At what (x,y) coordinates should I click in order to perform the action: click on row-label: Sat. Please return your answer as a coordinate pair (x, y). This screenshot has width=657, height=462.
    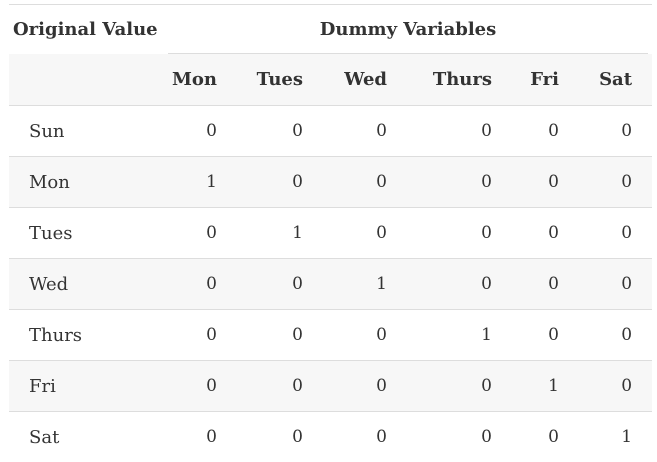
    Looking at the image, I should click on (86, 436).